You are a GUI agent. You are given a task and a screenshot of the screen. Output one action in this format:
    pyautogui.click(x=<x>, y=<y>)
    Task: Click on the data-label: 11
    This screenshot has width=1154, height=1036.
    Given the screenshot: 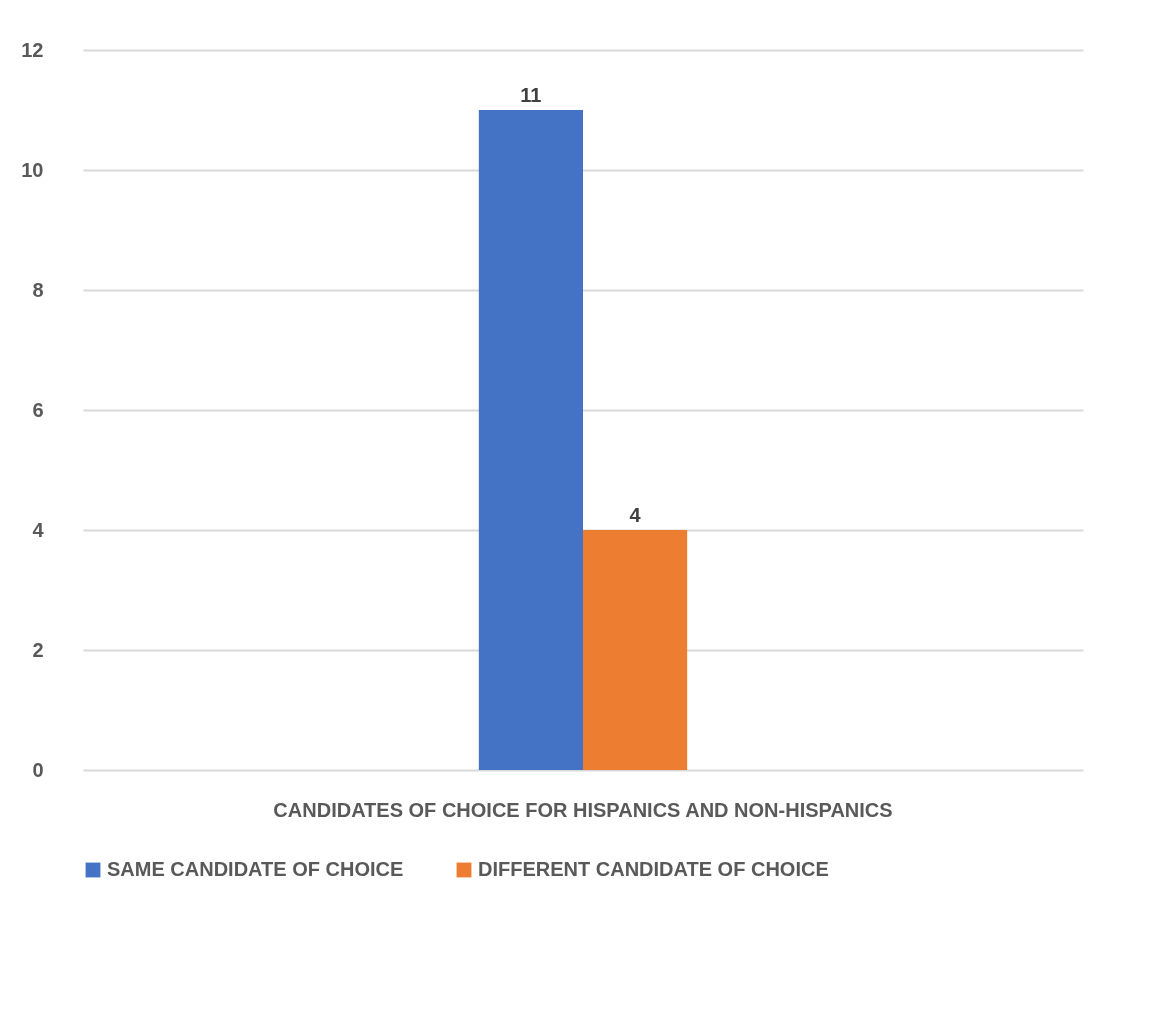 What is the action you would take?
    pyautogui.click(x=531, y=95)
    